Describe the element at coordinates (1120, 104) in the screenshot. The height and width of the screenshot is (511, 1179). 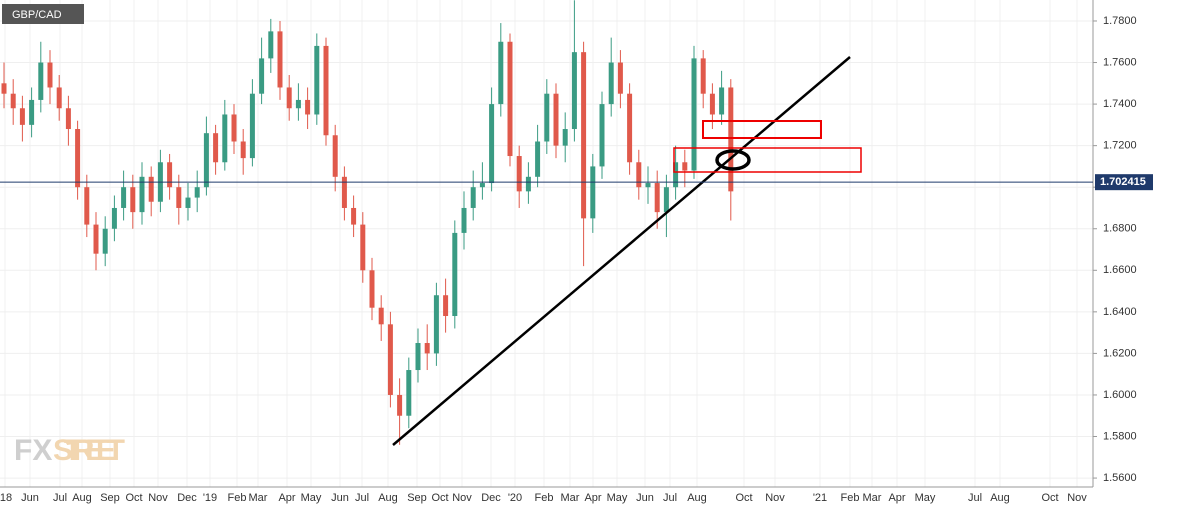
I see `y-tick-label: 1.7400` at that location.